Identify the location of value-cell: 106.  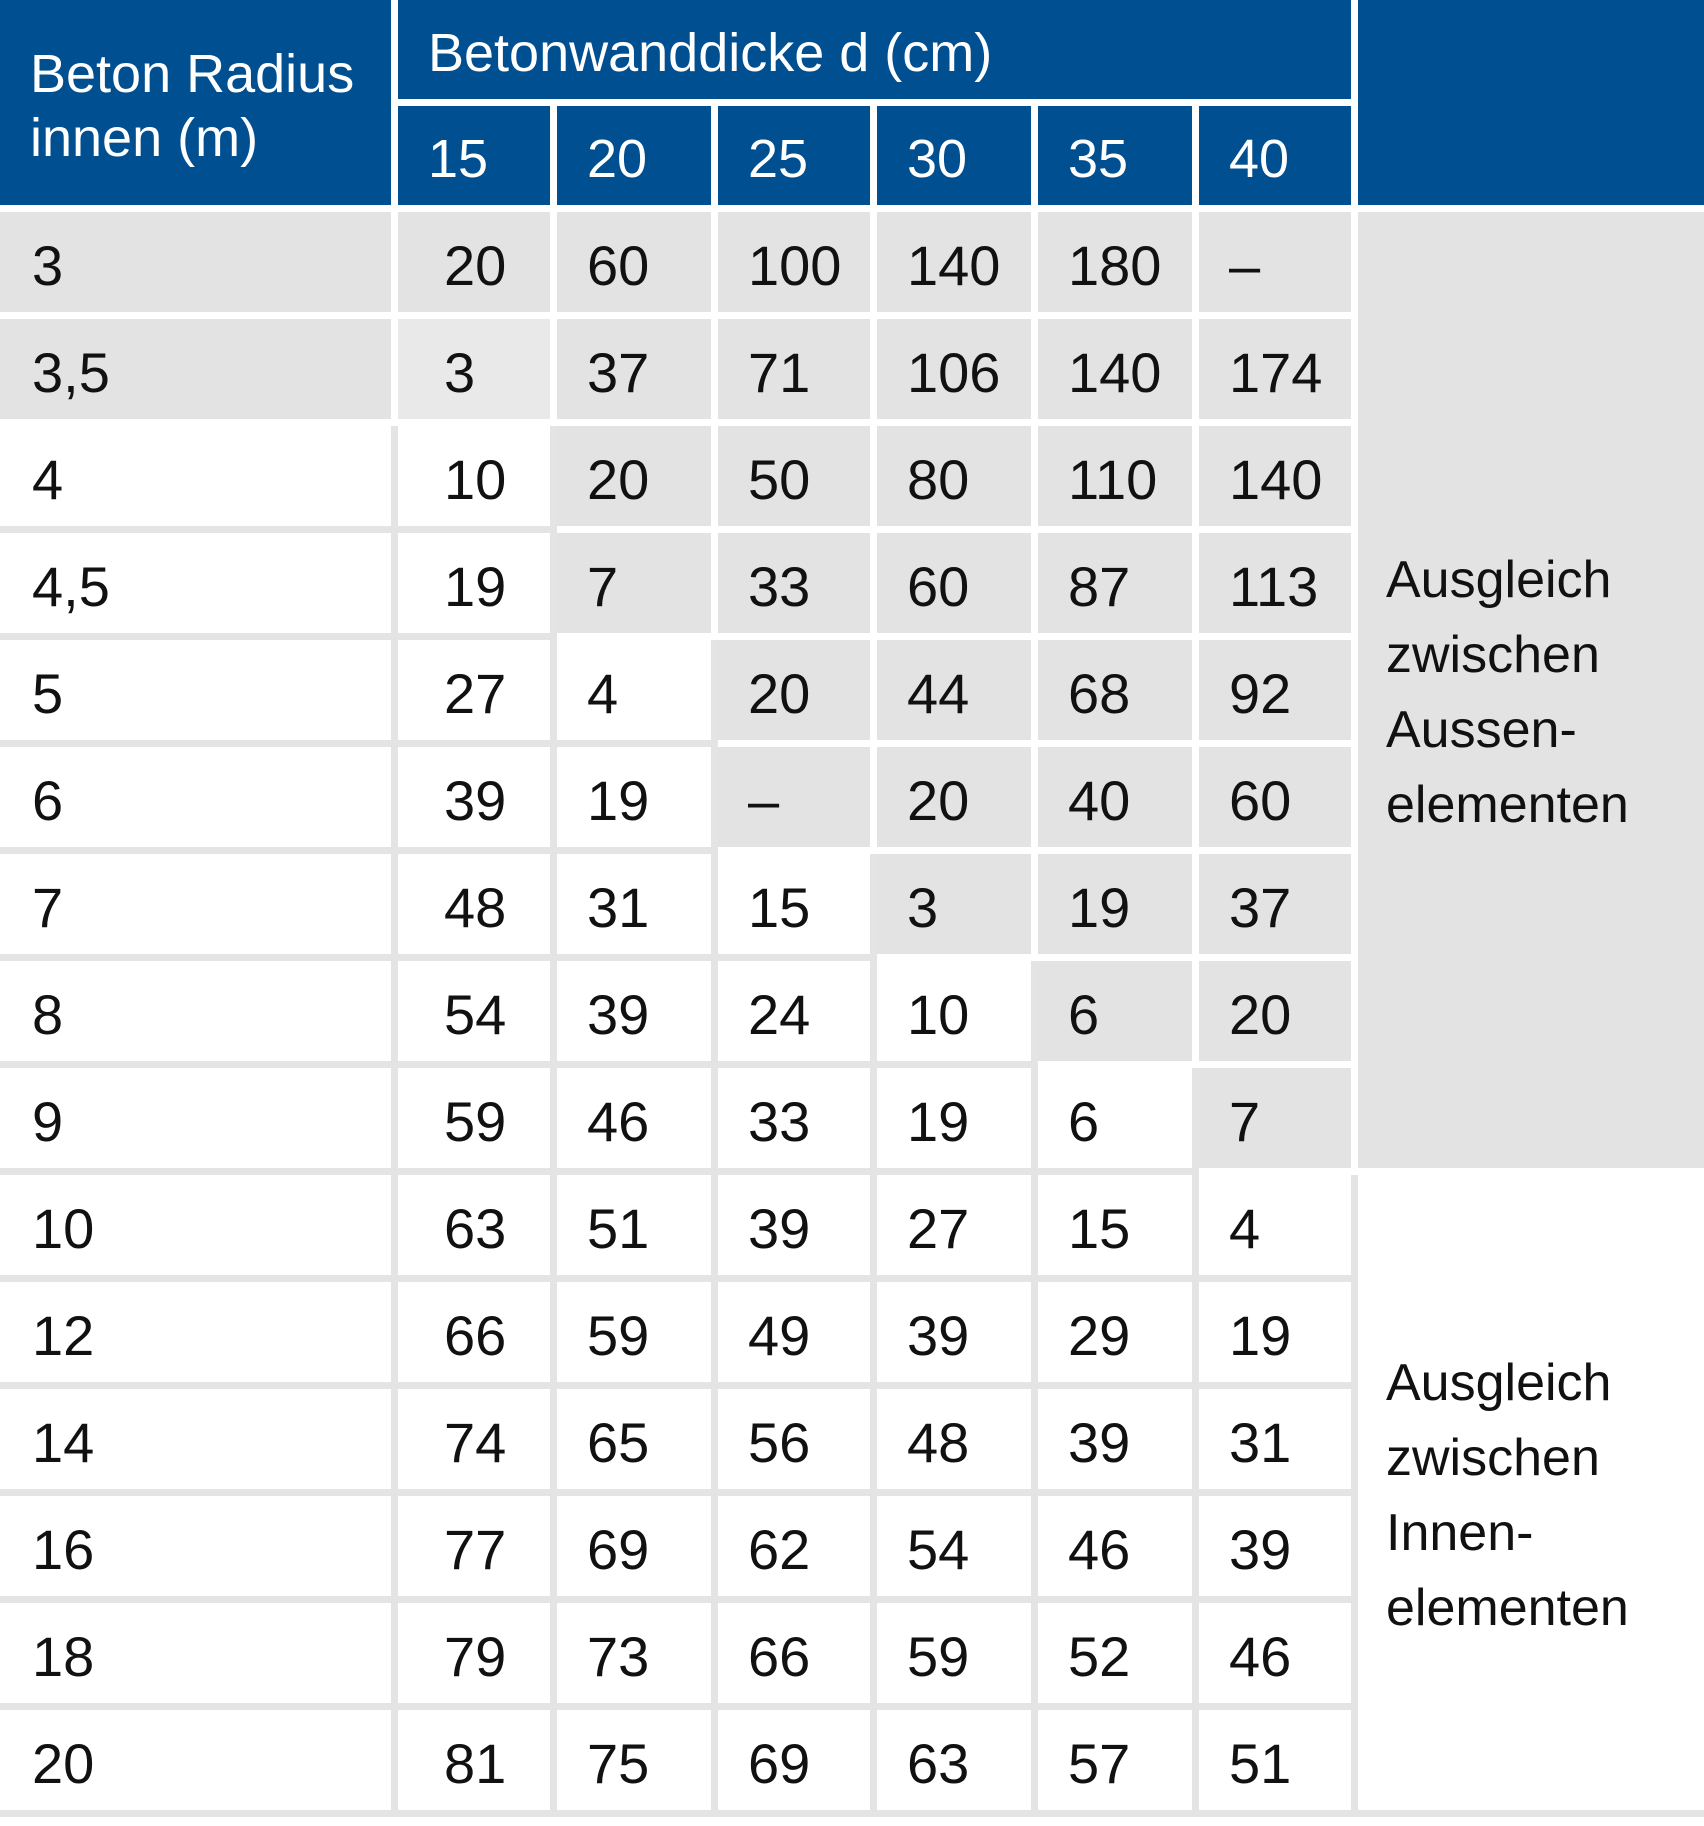
(957, 372).